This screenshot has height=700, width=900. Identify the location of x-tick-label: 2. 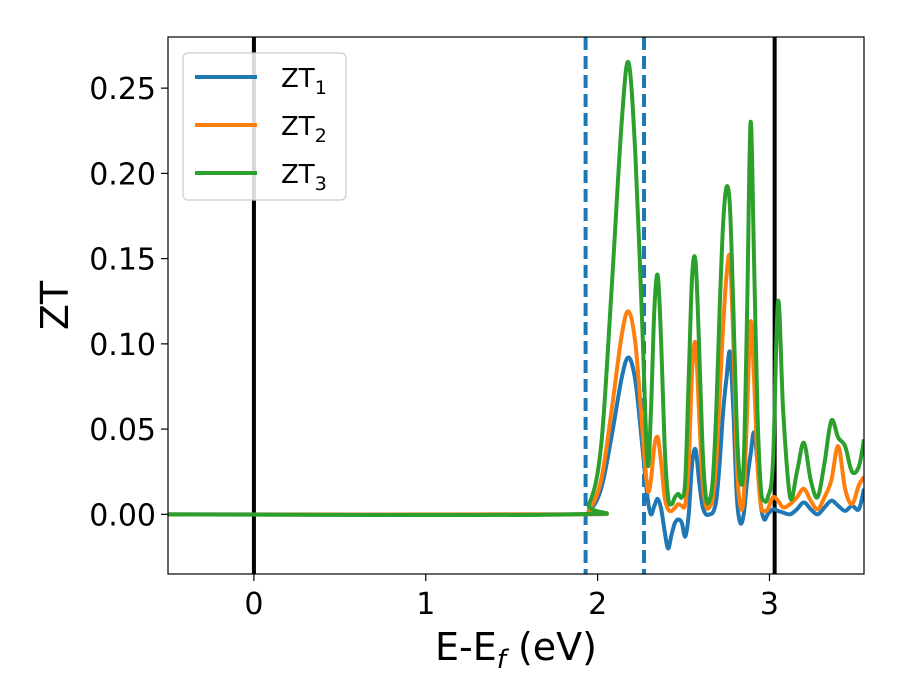
(597, 604).